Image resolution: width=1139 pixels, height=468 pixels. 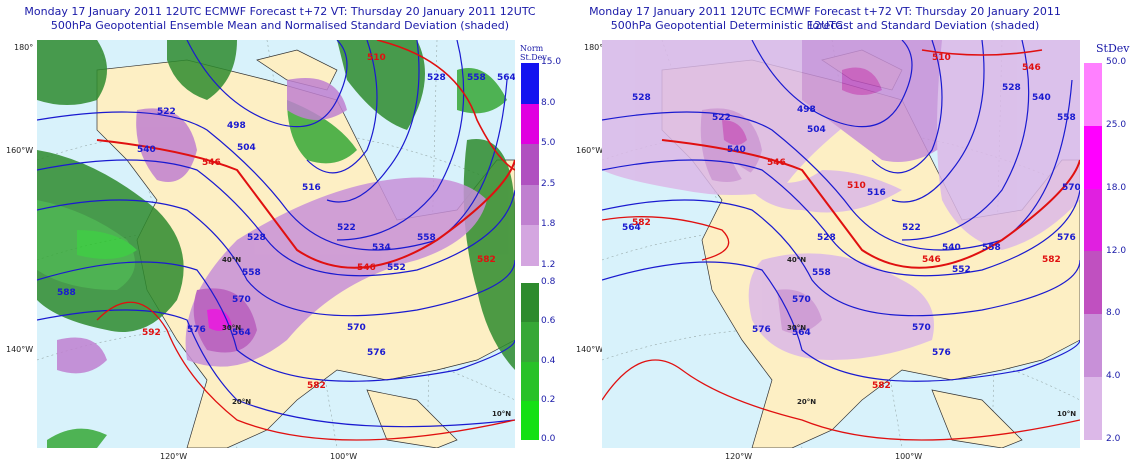 What do you see at coordinates (816, 130) in the screenshot?
I see `svg-text: 504` at bounding box center [816, 130].